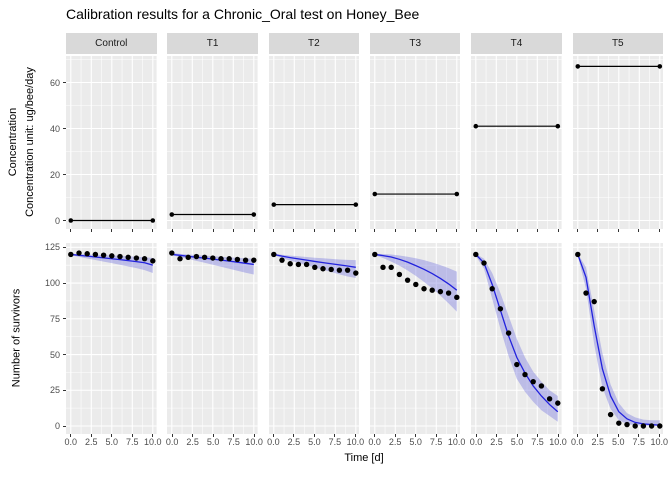 This screenshot has width=672, height=480. I want to click on survivors-panel-T1, so click(212, 338).